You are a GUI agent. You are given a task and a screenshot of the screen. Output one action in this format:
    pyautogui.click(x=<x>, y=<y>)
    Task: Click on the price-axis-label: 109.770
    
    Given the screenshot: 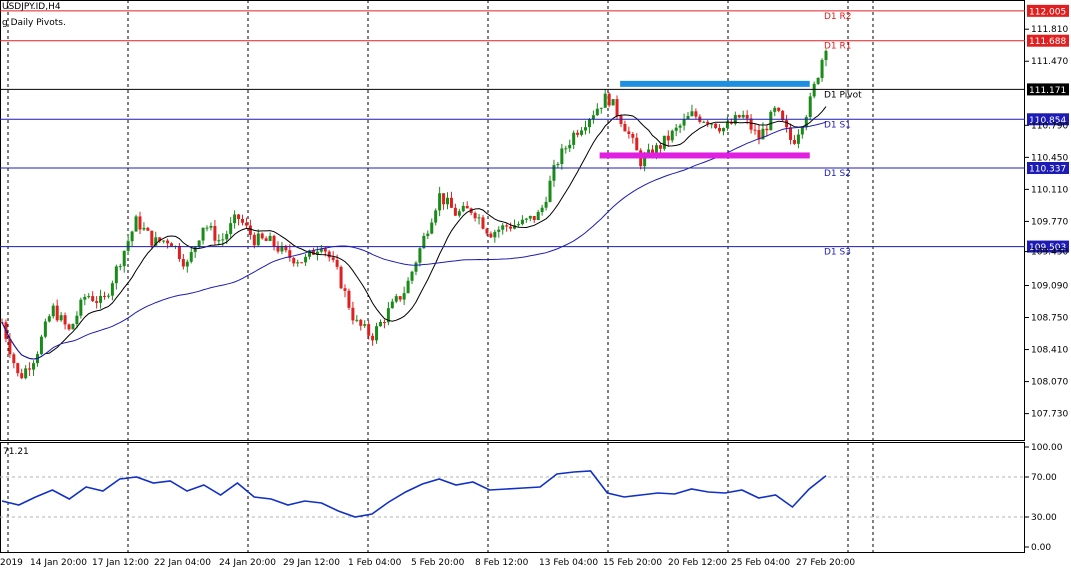 What is the action you would take?
    pyautogui.click(x=1049, y=222)
    